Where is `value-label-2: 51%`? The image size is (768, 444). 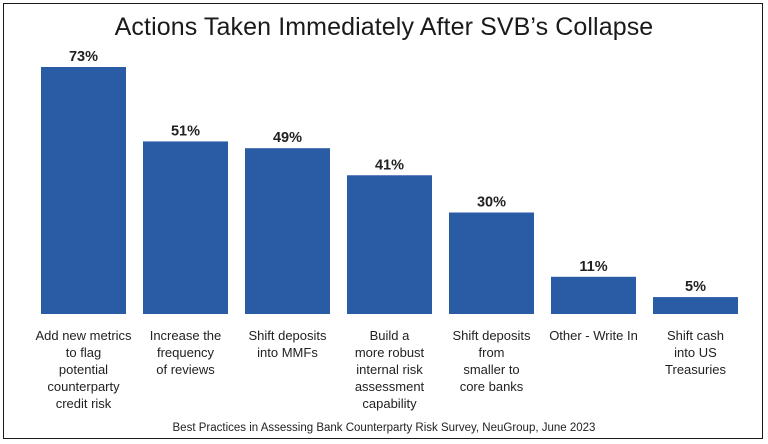
value-label-2: 51% is located at coordinates (185, 131).